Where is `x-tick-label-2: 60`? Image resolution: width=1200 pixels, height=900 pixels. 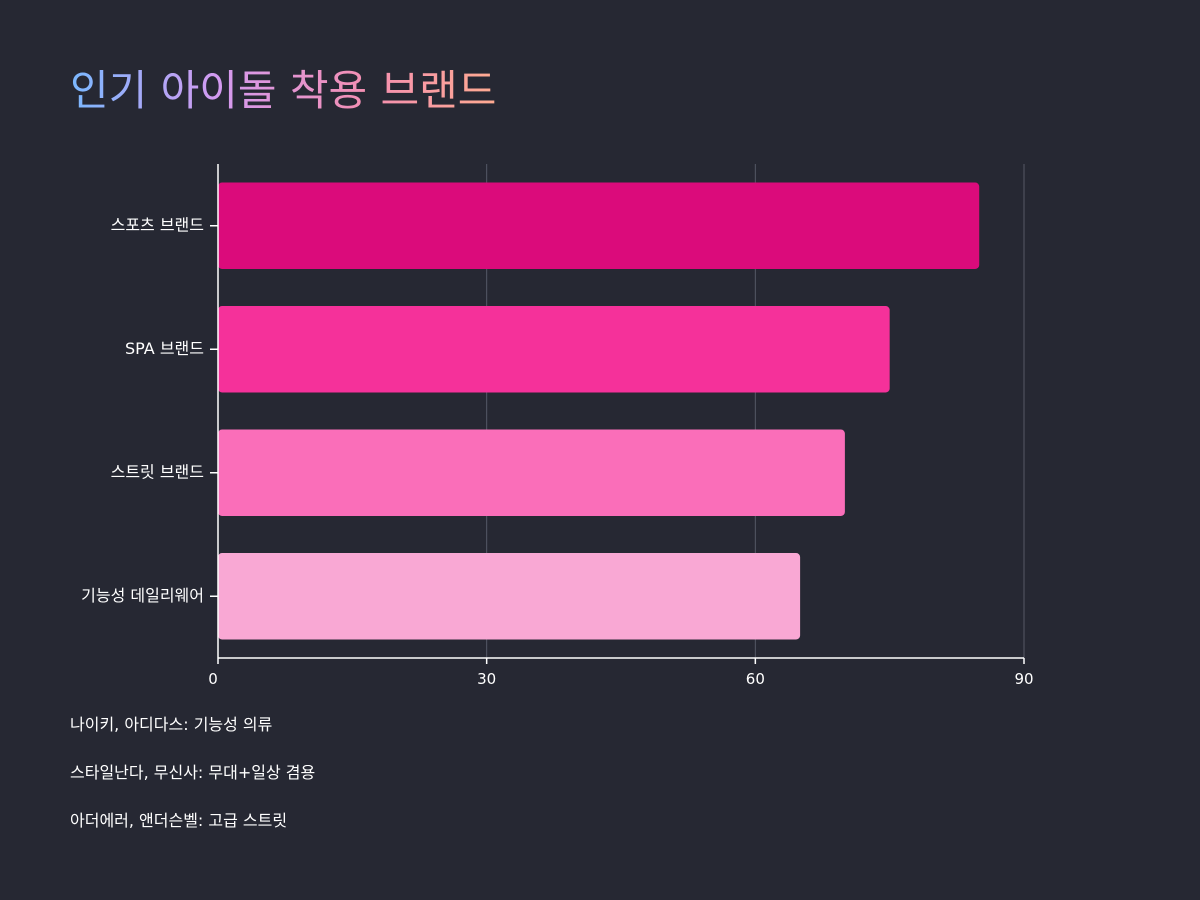 x-tick-label-2: 60 is located at coordinates (755, 679).